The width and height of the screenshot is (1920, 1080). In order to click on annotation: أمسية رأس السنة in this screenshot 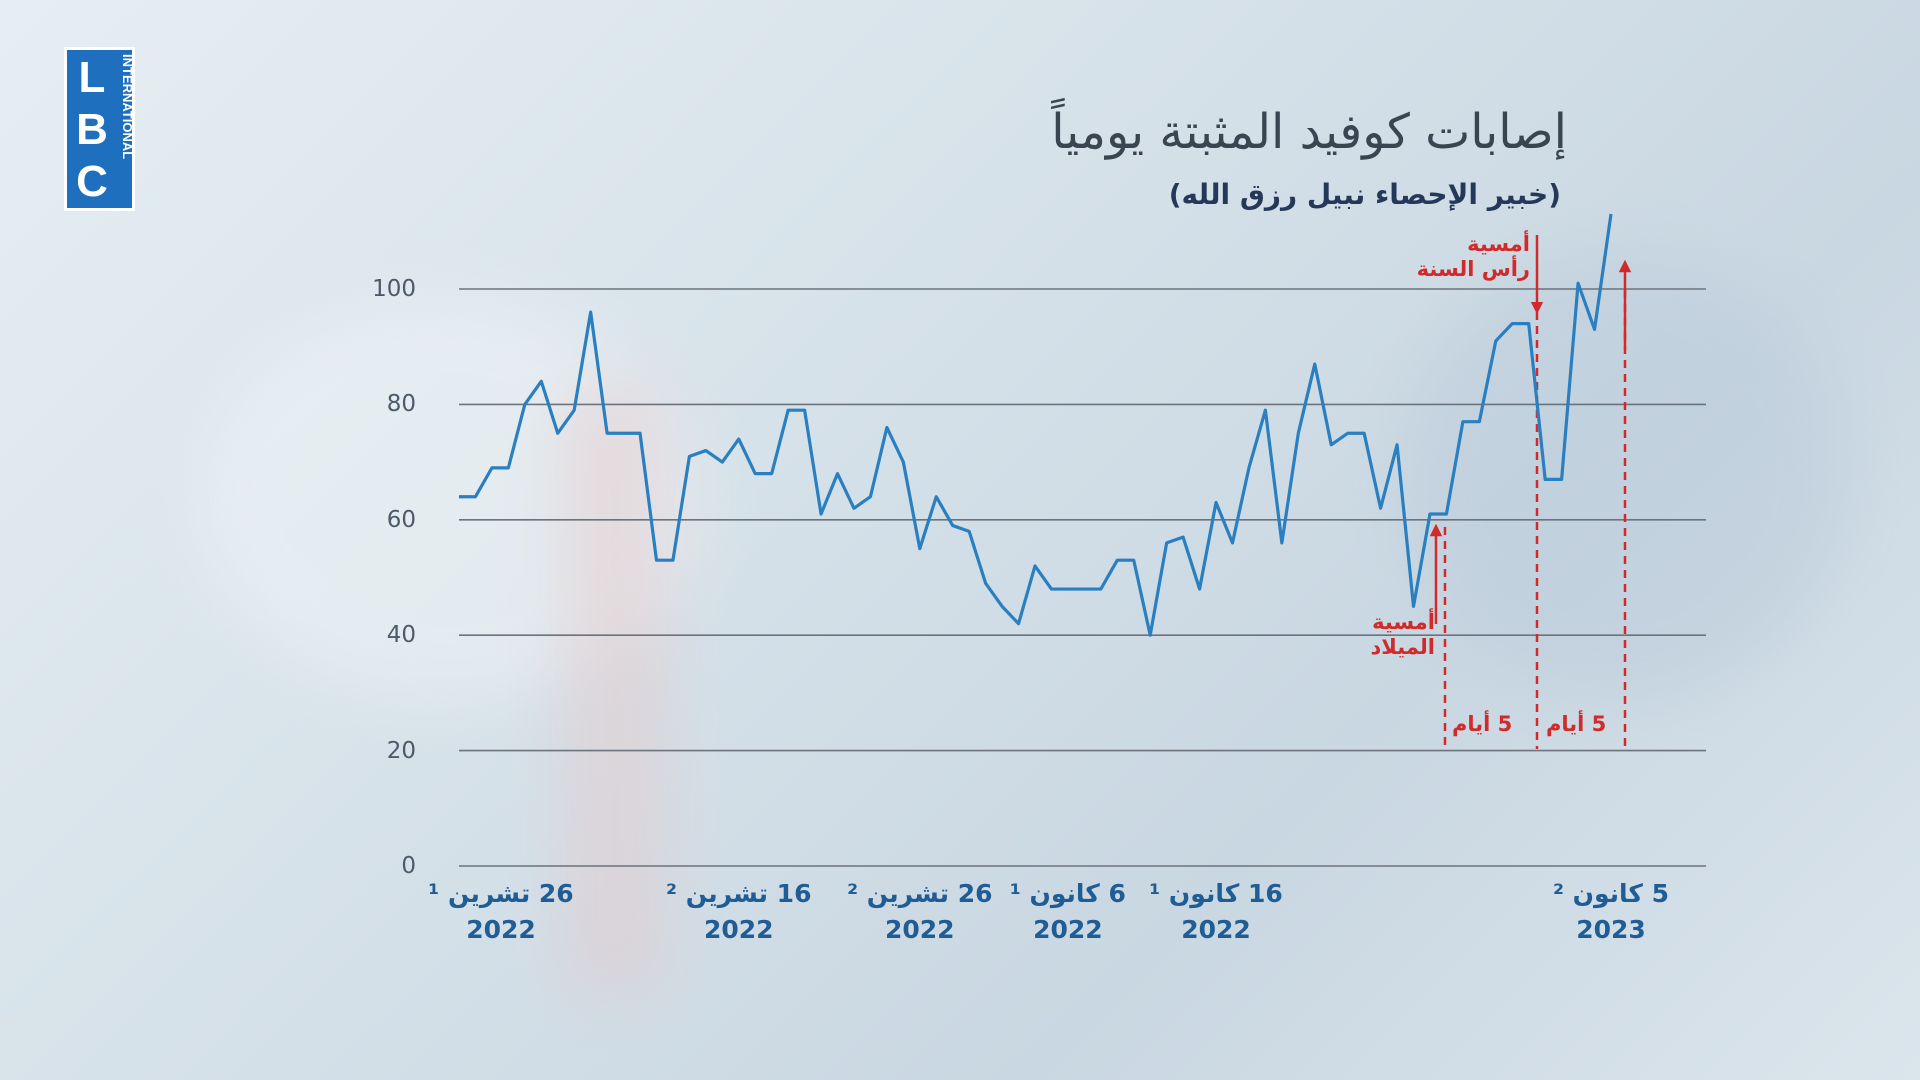, I will do `click(1473, 256)`.